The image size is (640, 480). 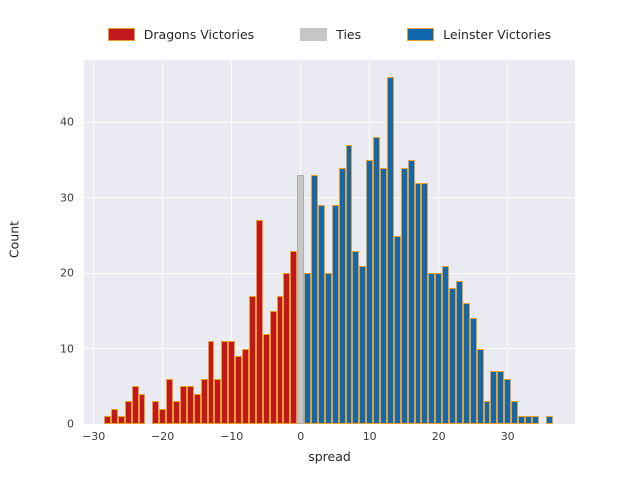 What do you see at coordinates (170, 401) in the screenshot?
I see `bar-spread--19` at bounding box center [170, 401].